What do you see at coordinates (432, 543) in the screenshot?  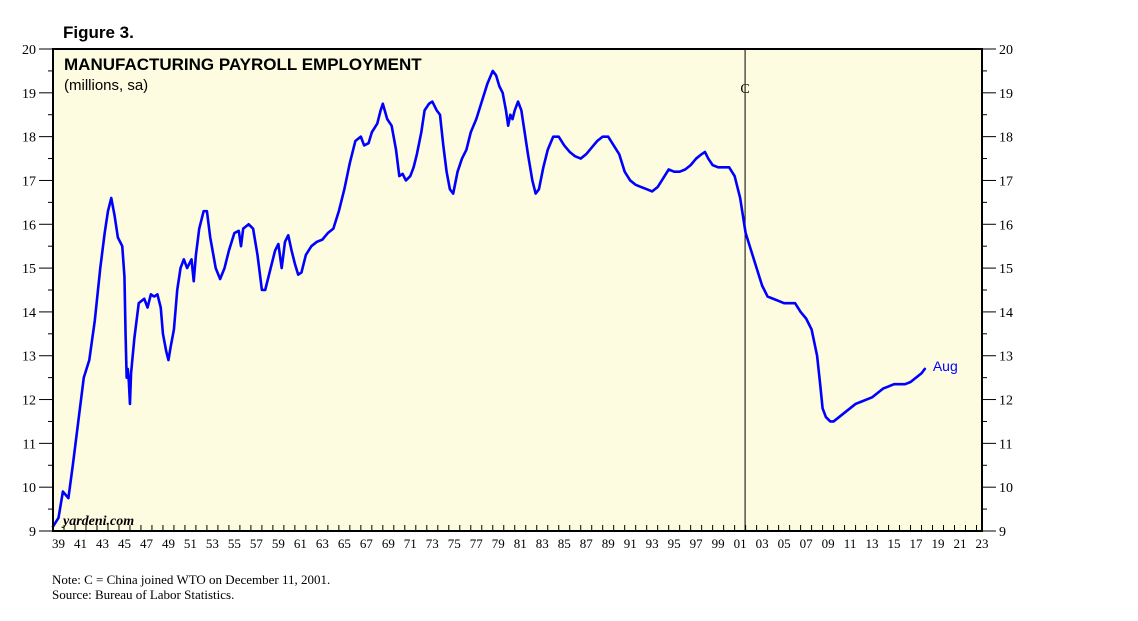 I see `x-tick-label: 73` at bounding box center [432, 543].